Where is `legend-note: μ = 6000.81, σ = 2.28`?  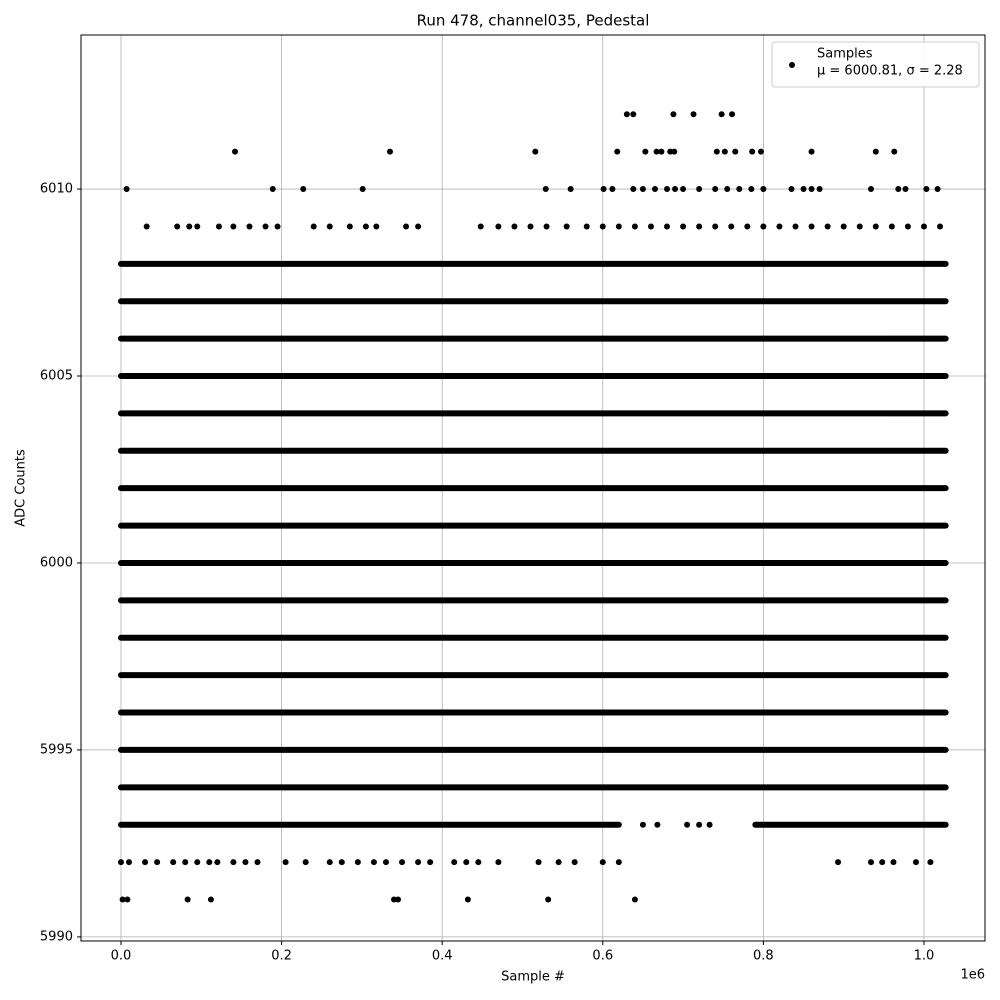
legend-note: μ = 6000.81, σ = 2.28 is located at coordinates (890, 71).